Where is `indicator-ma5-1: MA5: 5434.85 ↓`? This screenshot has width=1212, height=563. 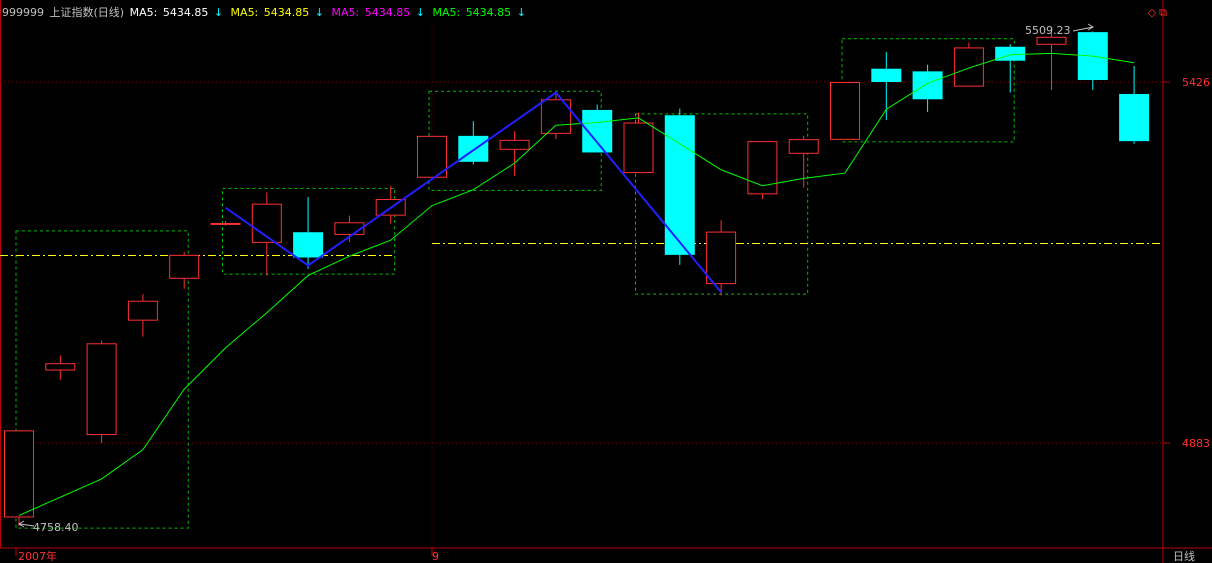 indicator-ma5-1: MA5: 5434.85 ↓ is located at coordinates (179, 12).